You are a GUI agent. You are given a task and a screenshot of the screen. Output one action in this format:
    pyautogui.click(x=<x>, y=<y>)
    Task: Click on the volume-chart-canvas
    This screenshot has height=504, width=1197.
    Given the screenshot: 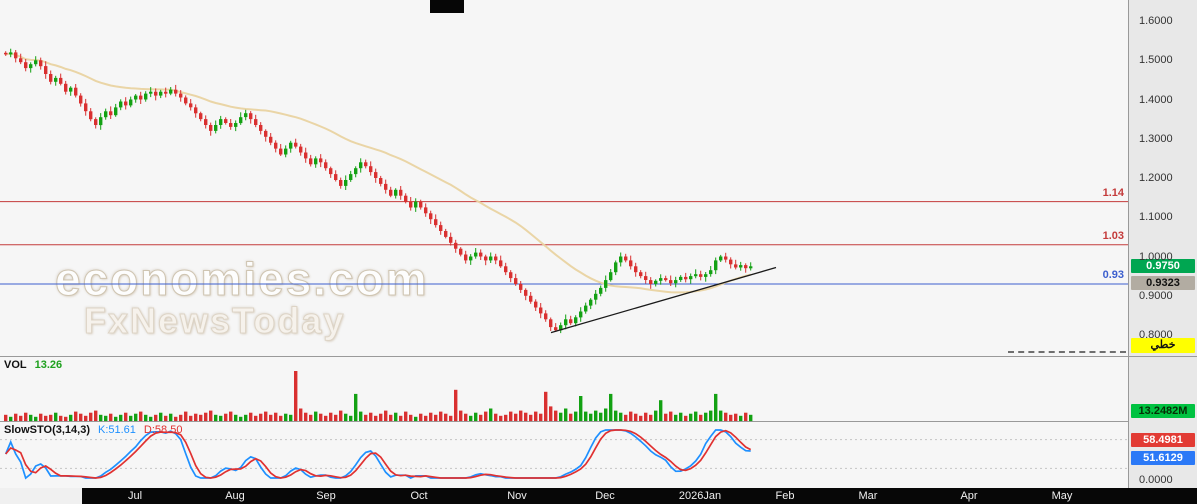 What is the action you would take?
    pyautogui.click(x=564, y=390)
    